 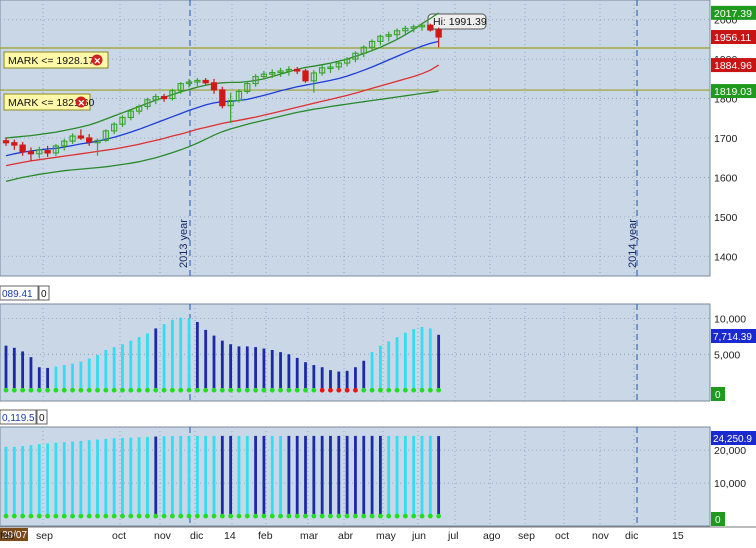 I want to click on x-axis-label: abr, so click(x=346, y=536).